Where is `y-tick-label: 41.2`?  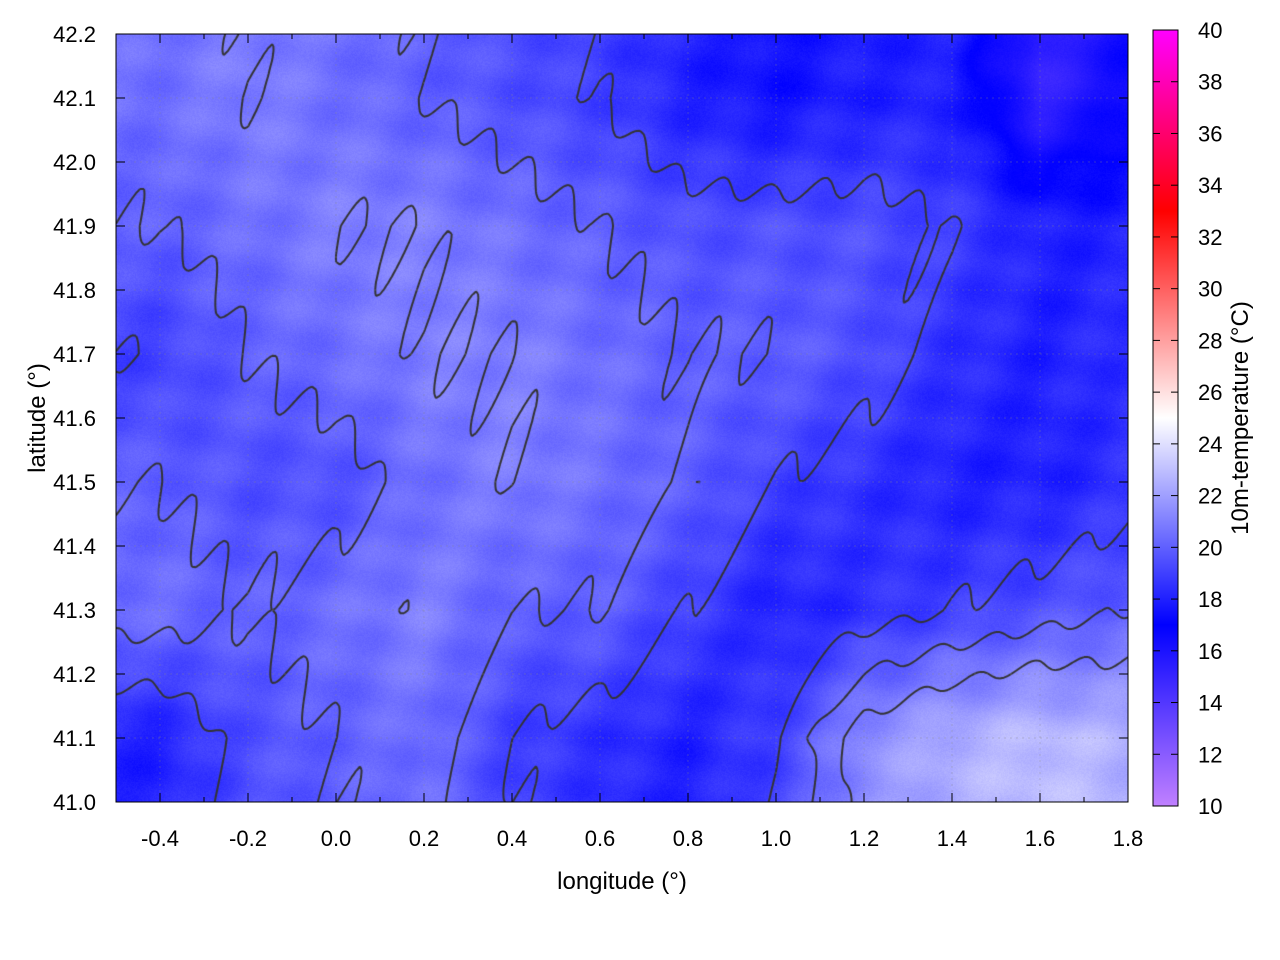 y-tick-label: 41.2 is located at coordinates (74, 674).